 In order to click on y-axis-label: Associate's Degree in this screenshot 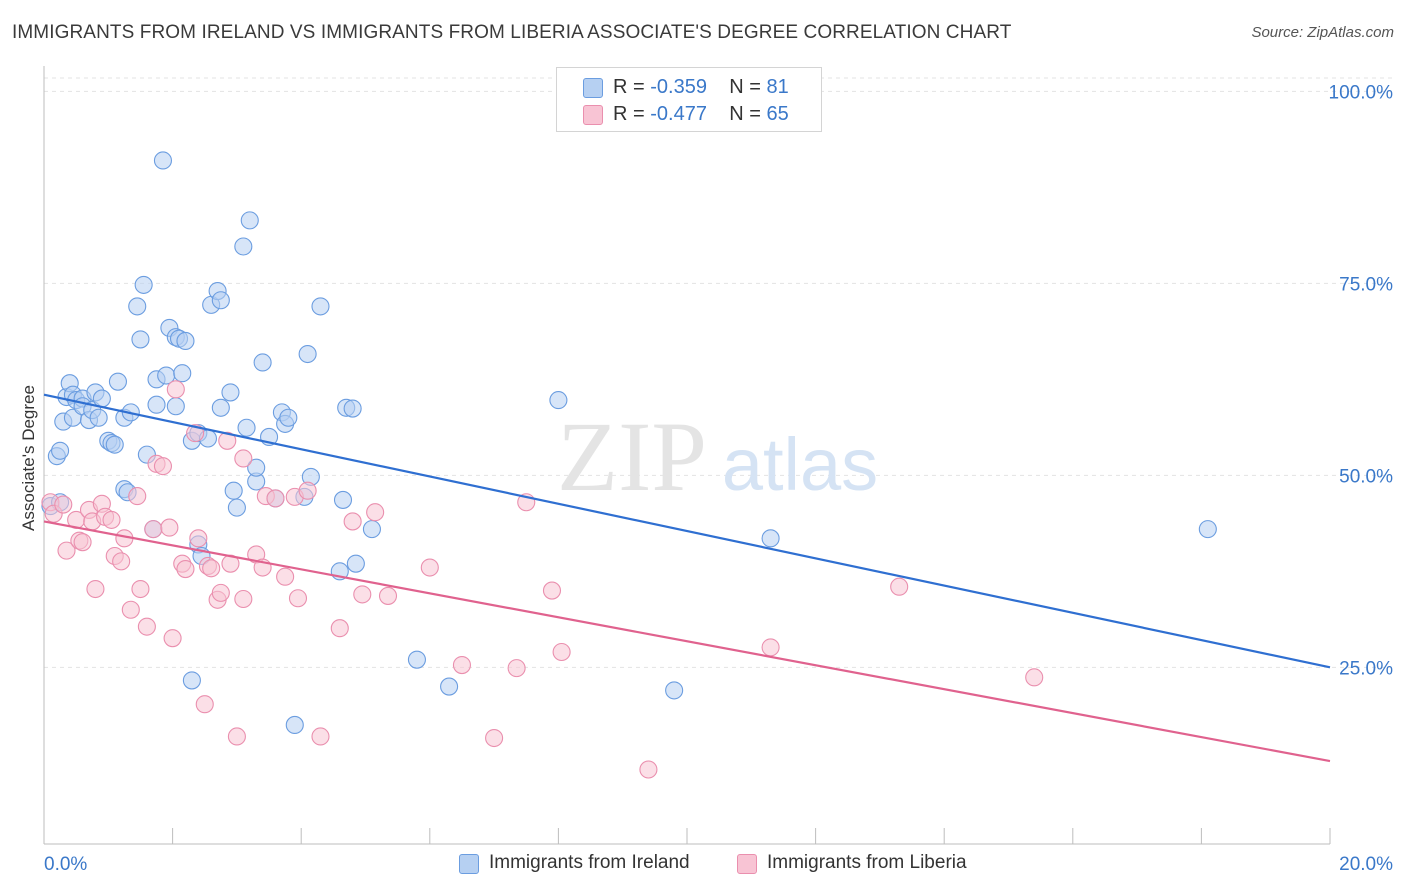, I will do `click(28, 458)`.